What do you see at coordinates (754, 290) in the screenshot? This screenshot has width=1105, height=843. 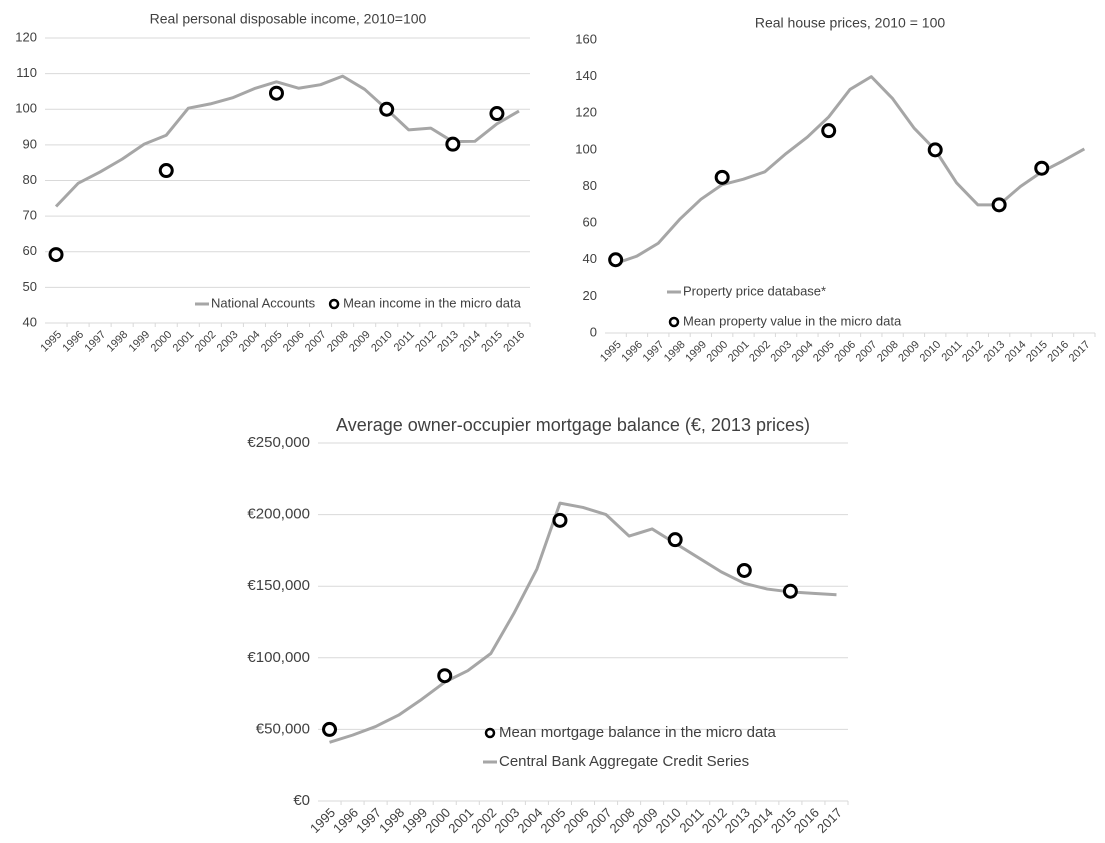 I see `legend-label: Property price database*` at bounding box center [754, 290].